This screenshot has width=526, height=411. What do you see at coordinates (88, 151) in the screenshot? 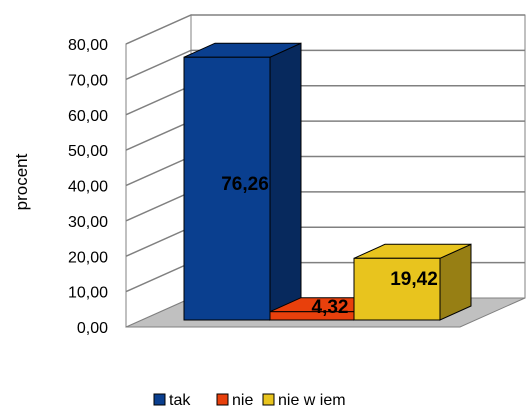
I see `y-tick-label: 50,00` at bounding box center [88, 151].